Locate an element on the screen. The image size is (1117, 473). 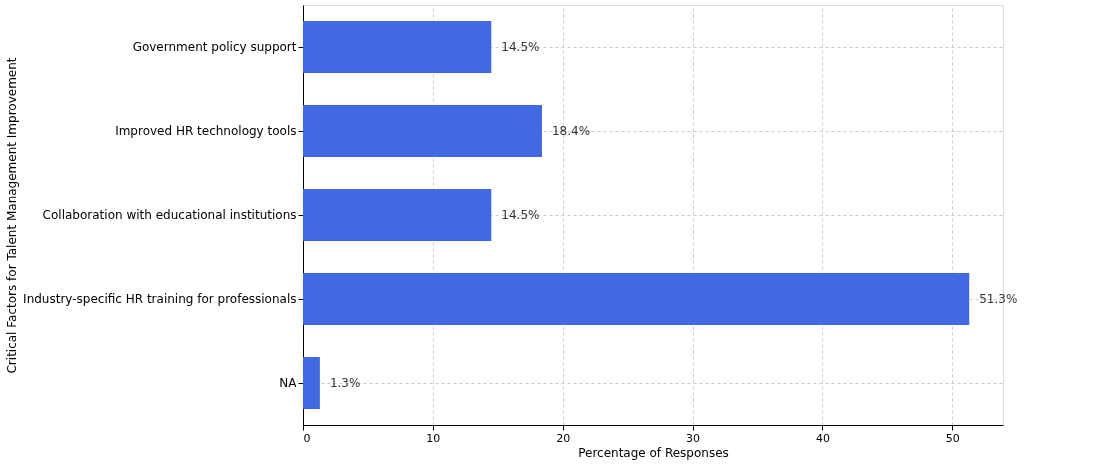
x-tick-label: 30 is located at coordinates (693, 438).